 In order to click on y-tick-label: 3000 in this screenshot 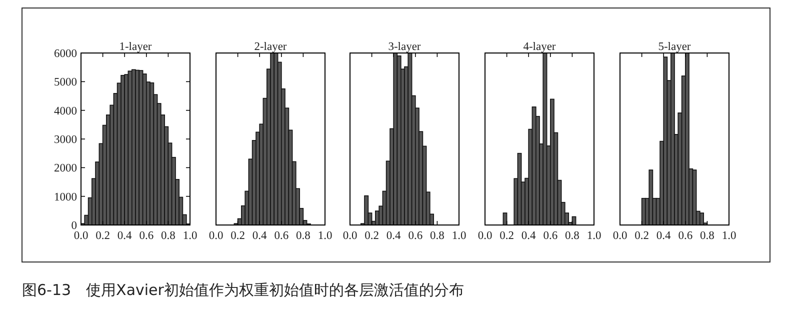, I will do `click(66, 140)`.